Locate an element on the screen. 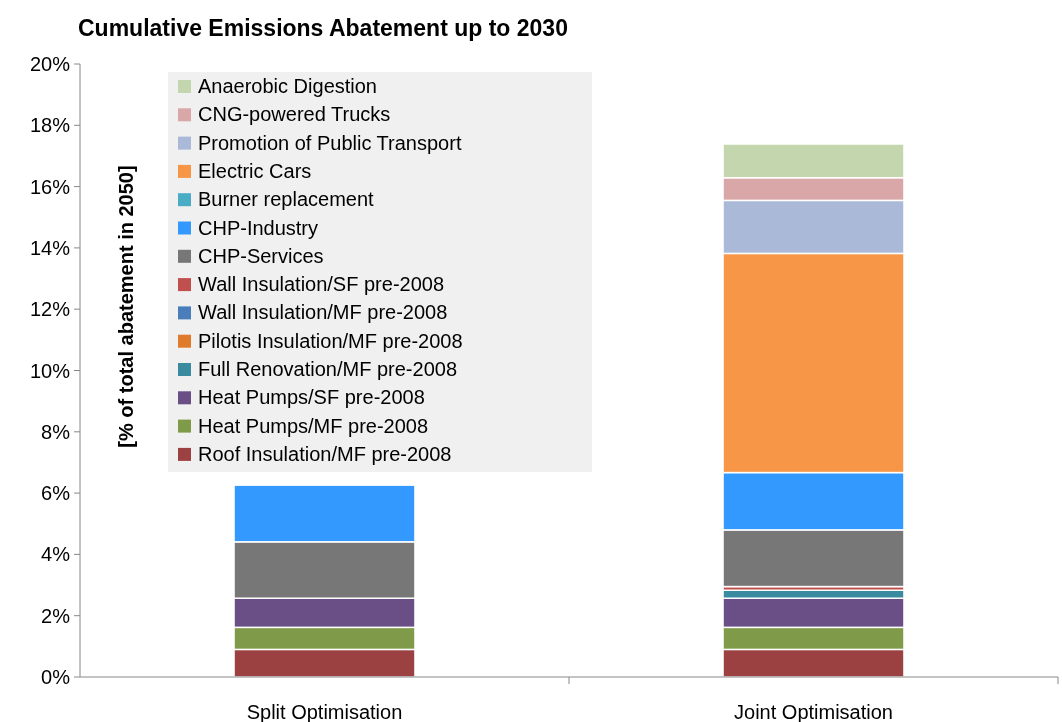  chart-title: Cumulative Emissions Abatement up to 2030 is located at coordinates (323, 28).